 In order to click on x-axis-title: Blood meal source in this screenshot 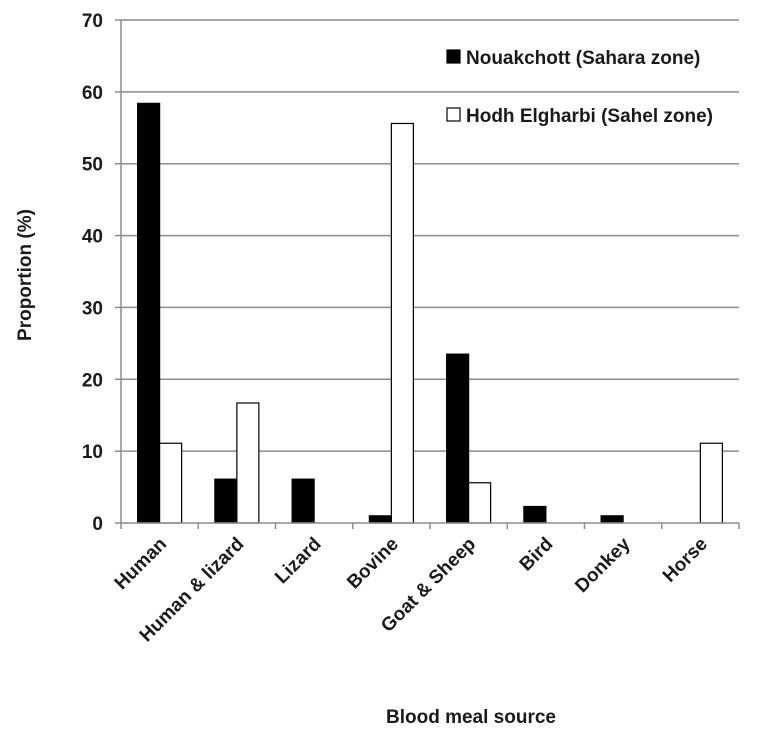, I will do `click(471, 717)`.